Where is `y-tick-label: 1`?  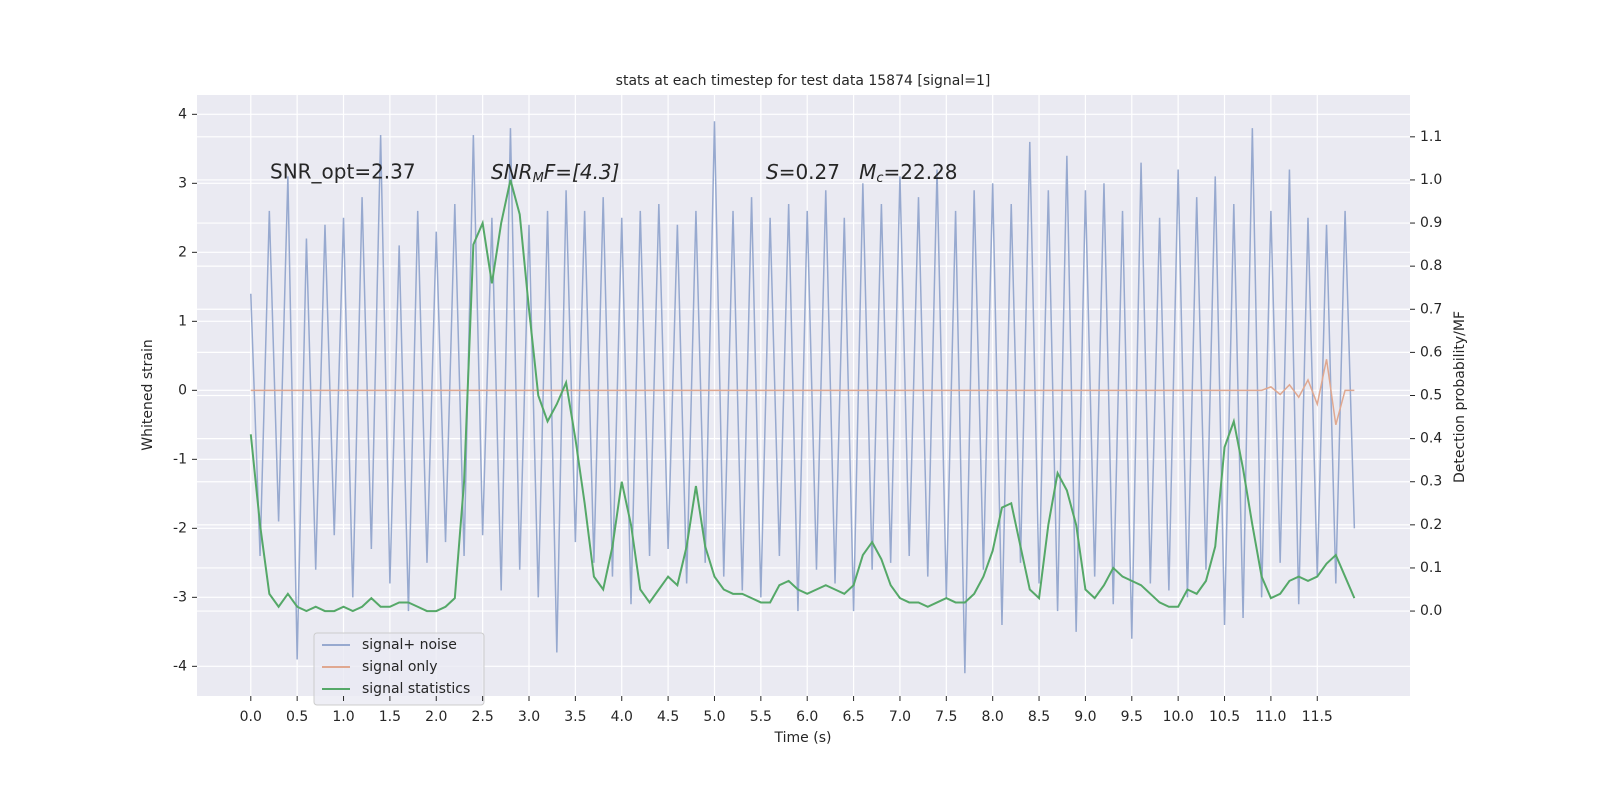
y-tick-label: 1 is located at coordinates (182, 321).